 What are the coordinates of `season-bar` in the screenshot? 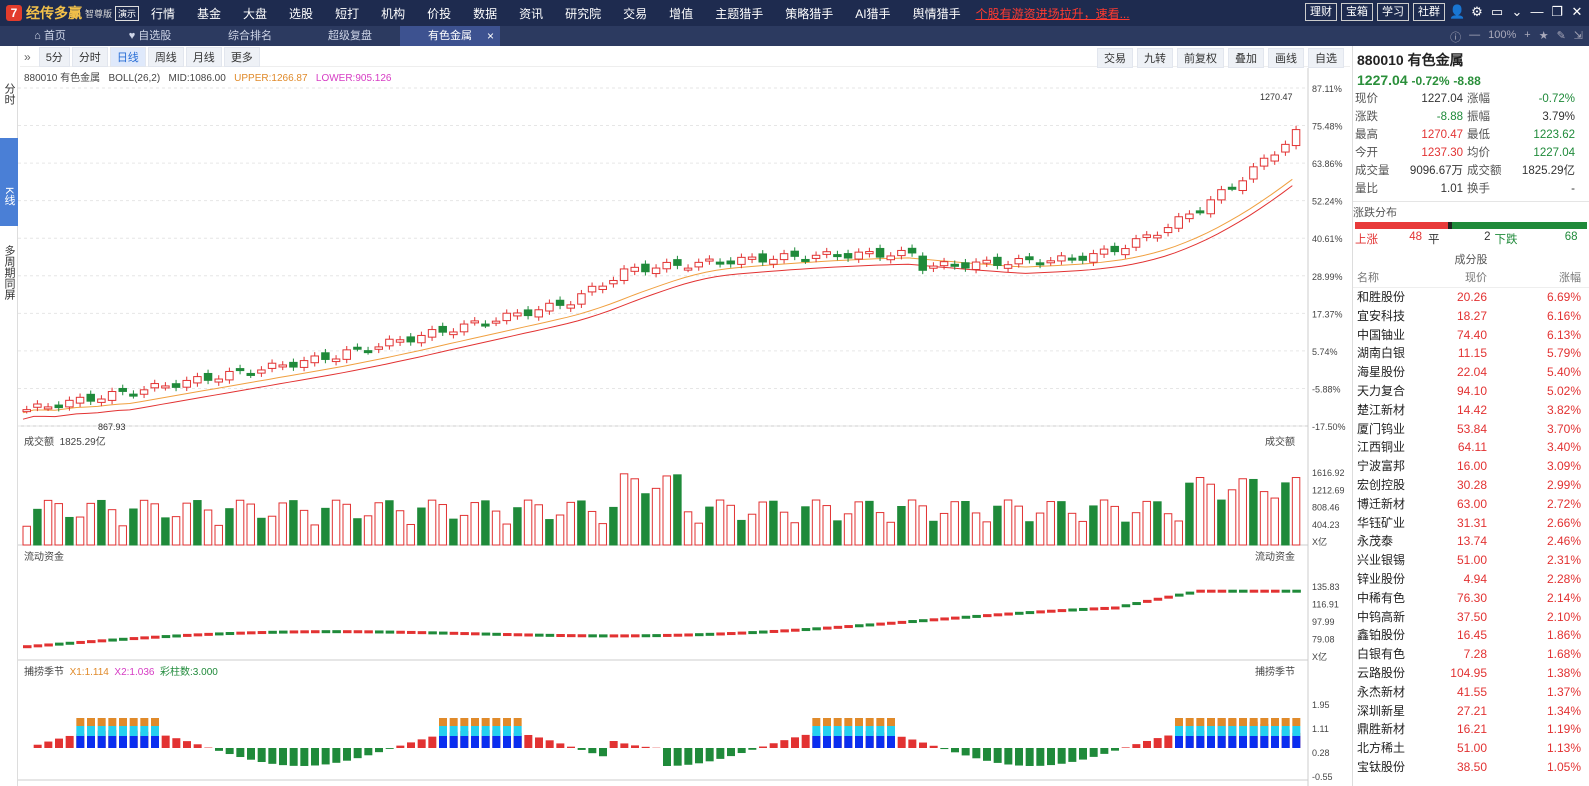 It's located at (347, 754).